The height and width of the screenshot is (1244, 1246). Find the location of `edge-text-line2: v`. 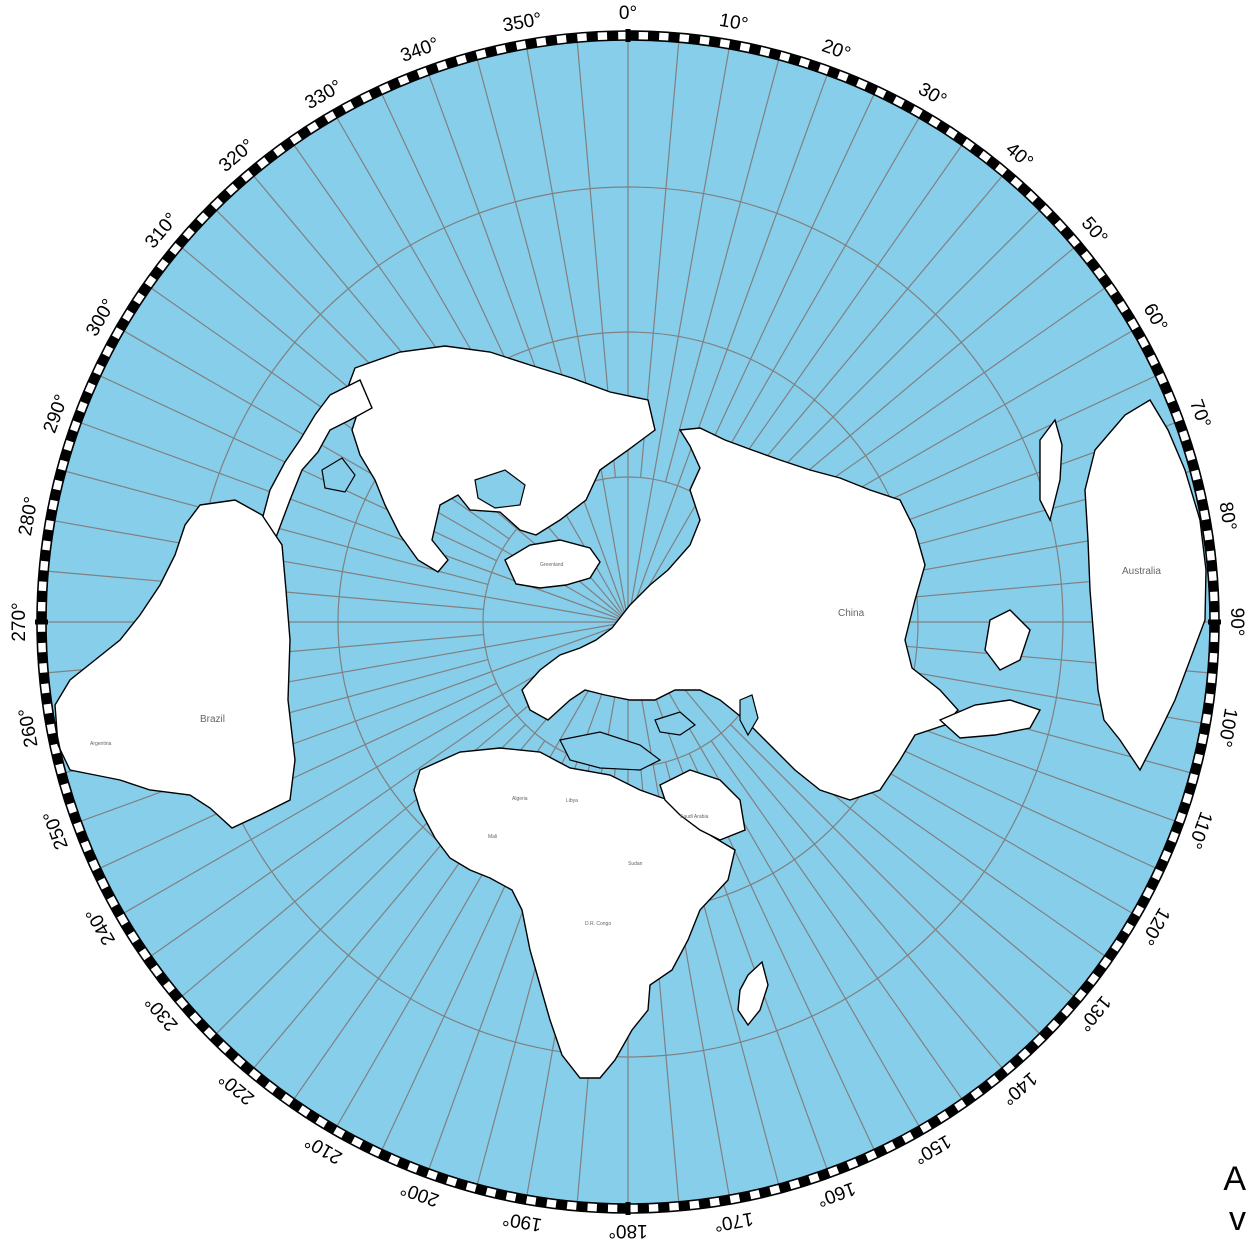

edge-text-line2: v is located at coordinates (1237, 1219).